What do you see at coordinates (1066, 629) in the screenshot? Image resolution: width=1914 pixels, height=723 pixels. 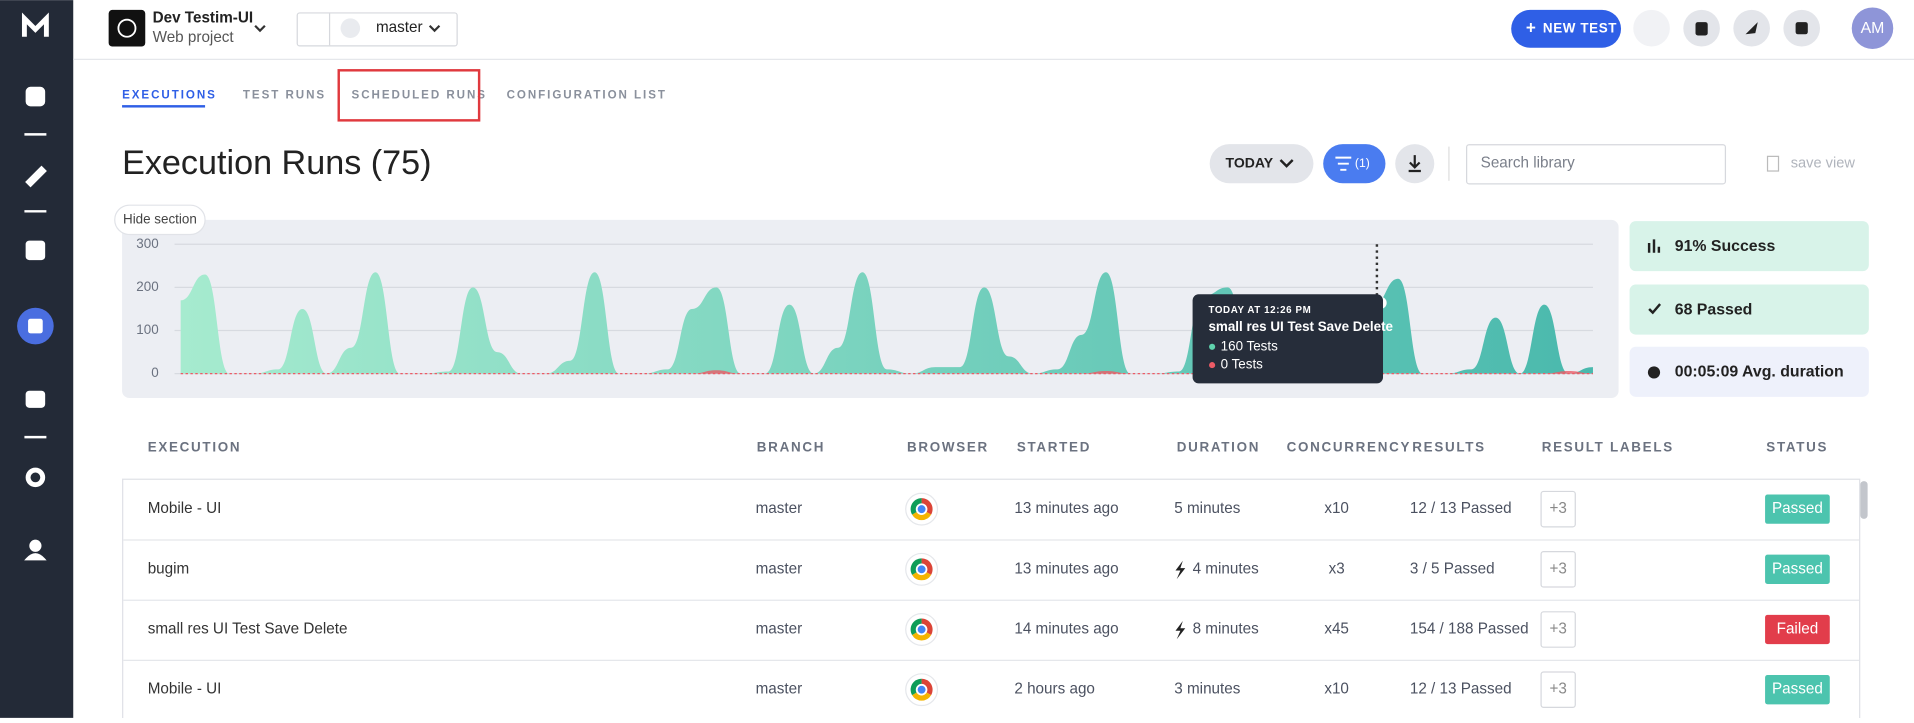 I see `started: 14 minutes ago` at bounding box center [1066, 629].